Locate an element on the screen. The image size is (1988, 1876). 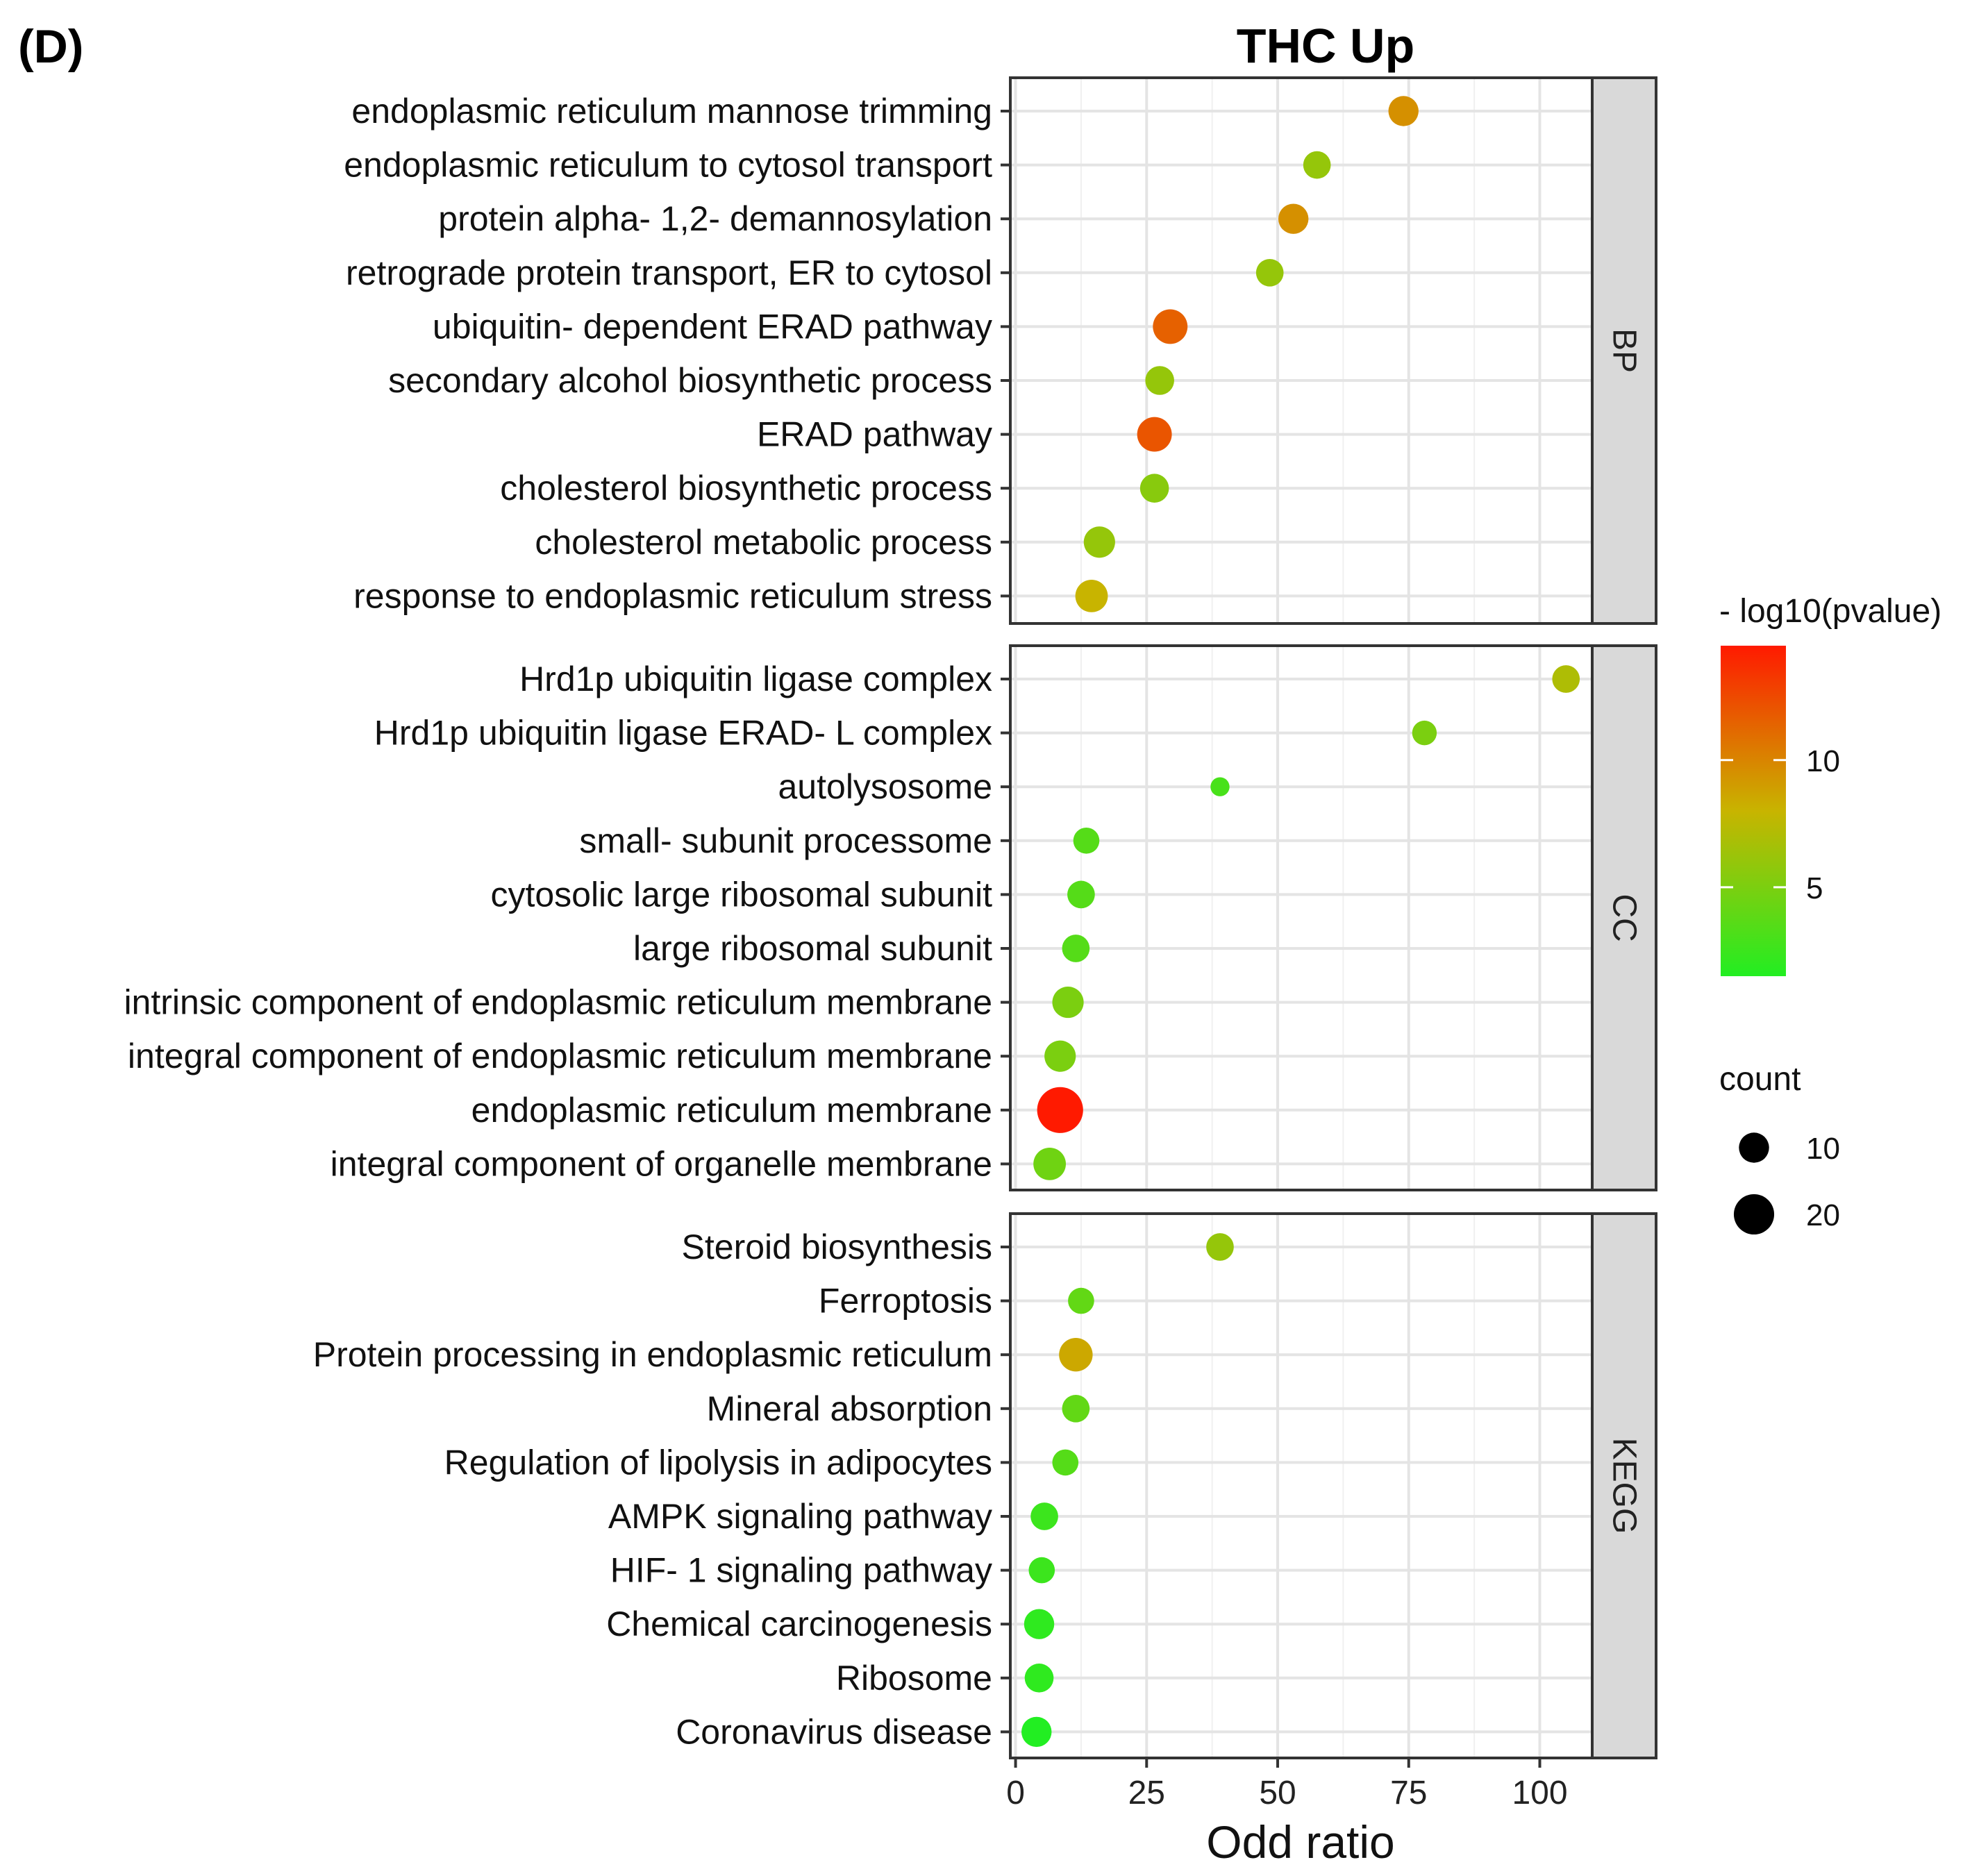
x-tick-label: 25 is located at coordinates (1146, 1793).